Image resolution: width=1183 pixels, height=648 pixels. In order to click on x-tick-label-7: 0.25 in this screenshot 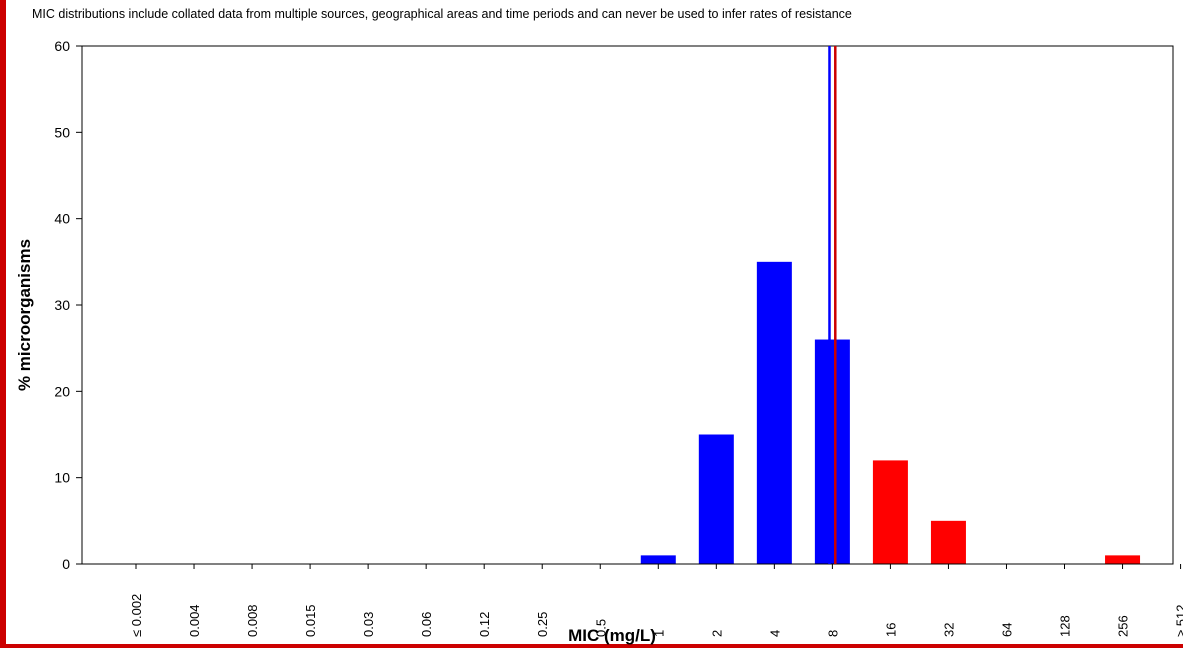, I will do `click(542, 624)`.